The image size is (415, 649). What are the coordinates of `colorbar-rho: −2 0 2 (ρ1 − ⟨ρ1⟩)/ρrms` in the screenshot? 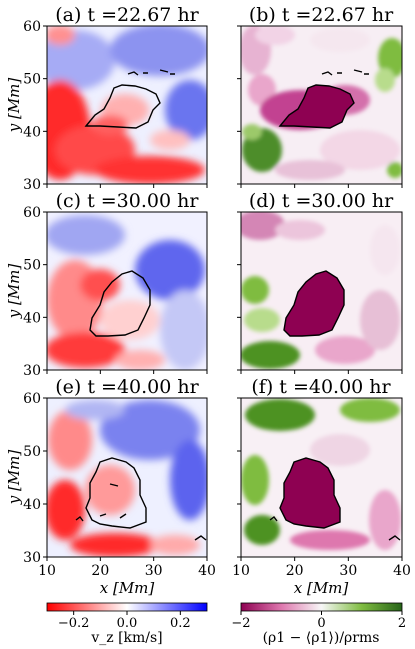 It's located at (318, 624).